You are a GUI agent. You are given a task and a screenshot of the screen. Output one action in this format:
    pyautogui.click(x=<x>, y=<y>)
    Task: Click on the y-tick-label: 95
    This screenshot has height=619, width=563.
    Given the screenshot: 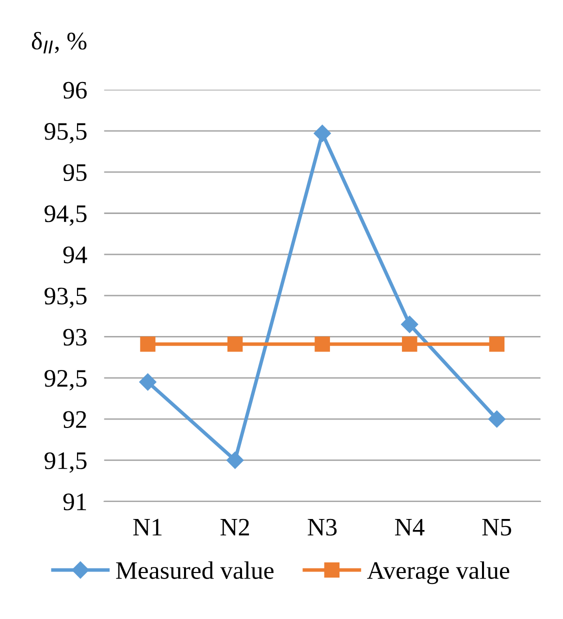 What is the action you would take?
    pyautogui.click(x=75, y=172)
    